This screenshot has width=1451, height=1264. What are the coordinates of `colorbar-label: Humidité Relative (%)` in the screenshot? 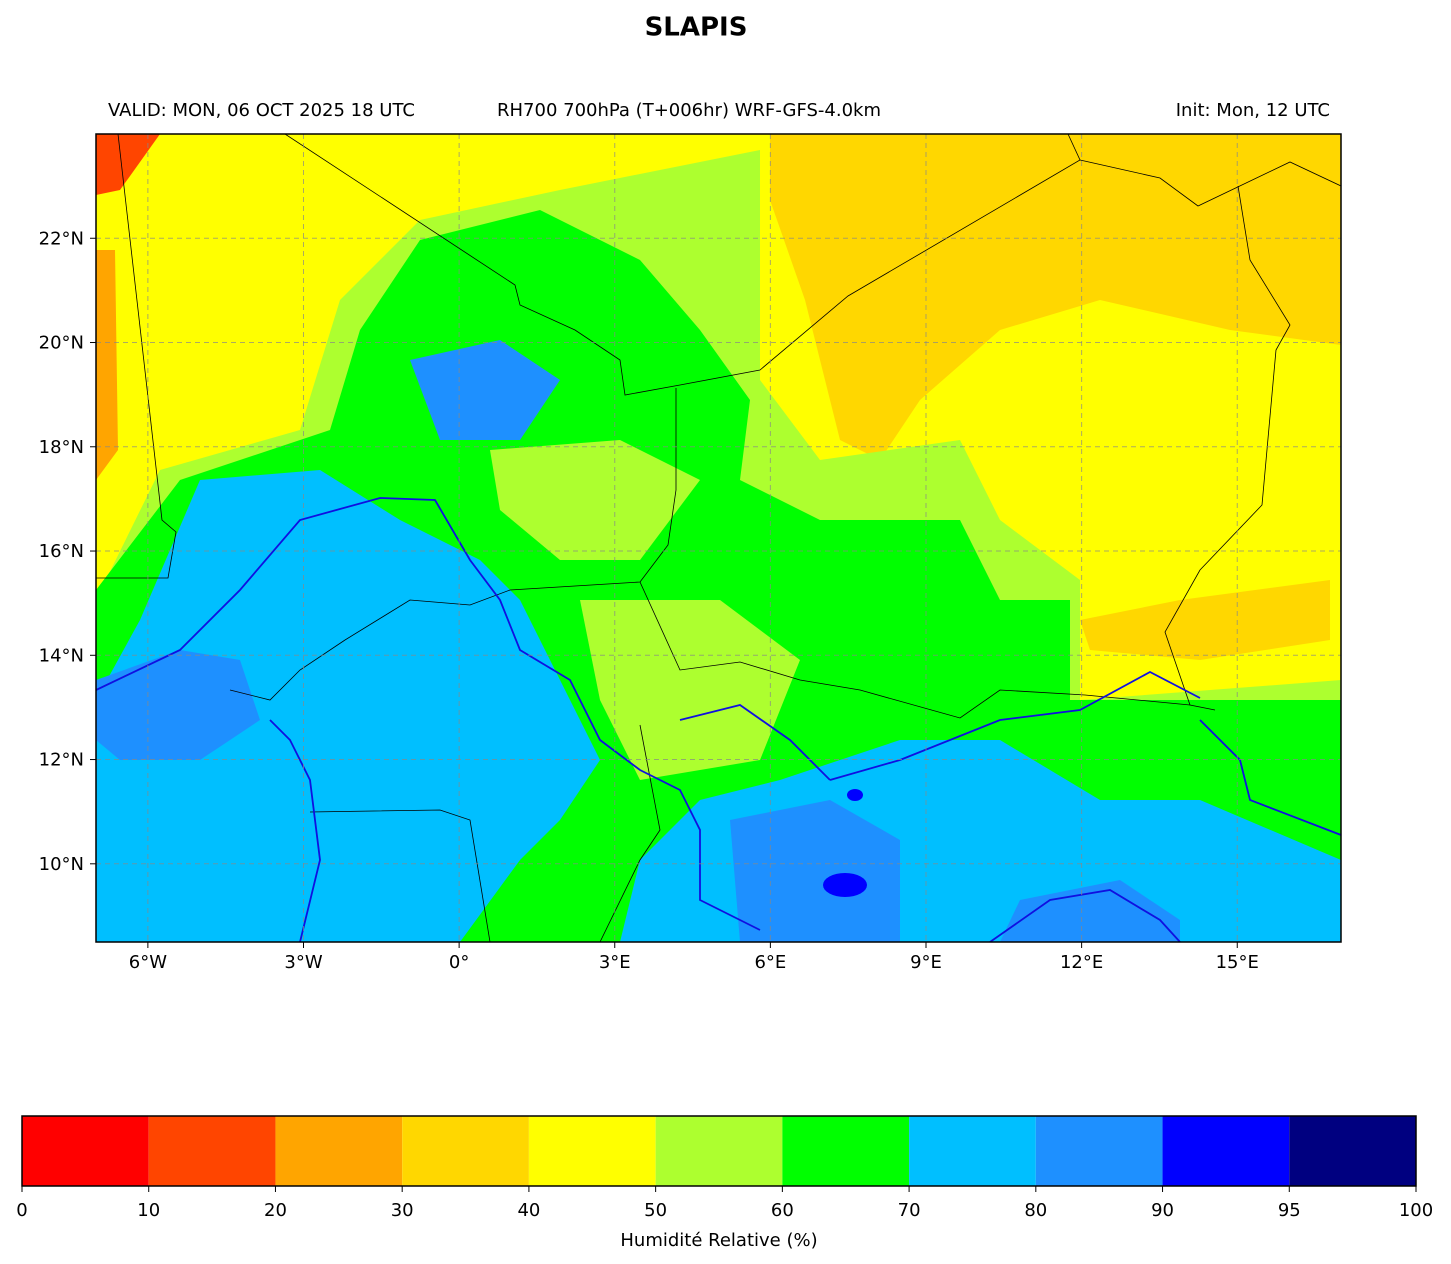 It's located at (718, 1240).